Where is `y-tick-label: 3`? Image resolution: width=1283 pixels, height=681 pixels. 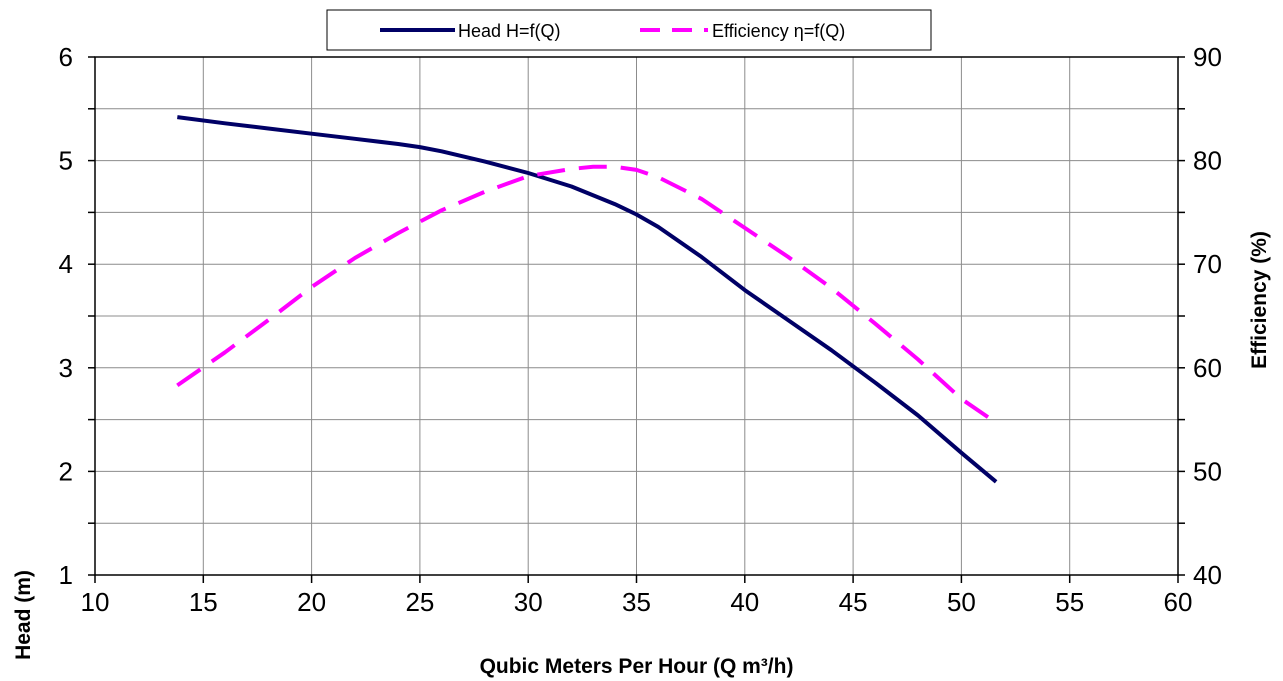 y-tick-label: 3 is located at coordinates (66, 368).